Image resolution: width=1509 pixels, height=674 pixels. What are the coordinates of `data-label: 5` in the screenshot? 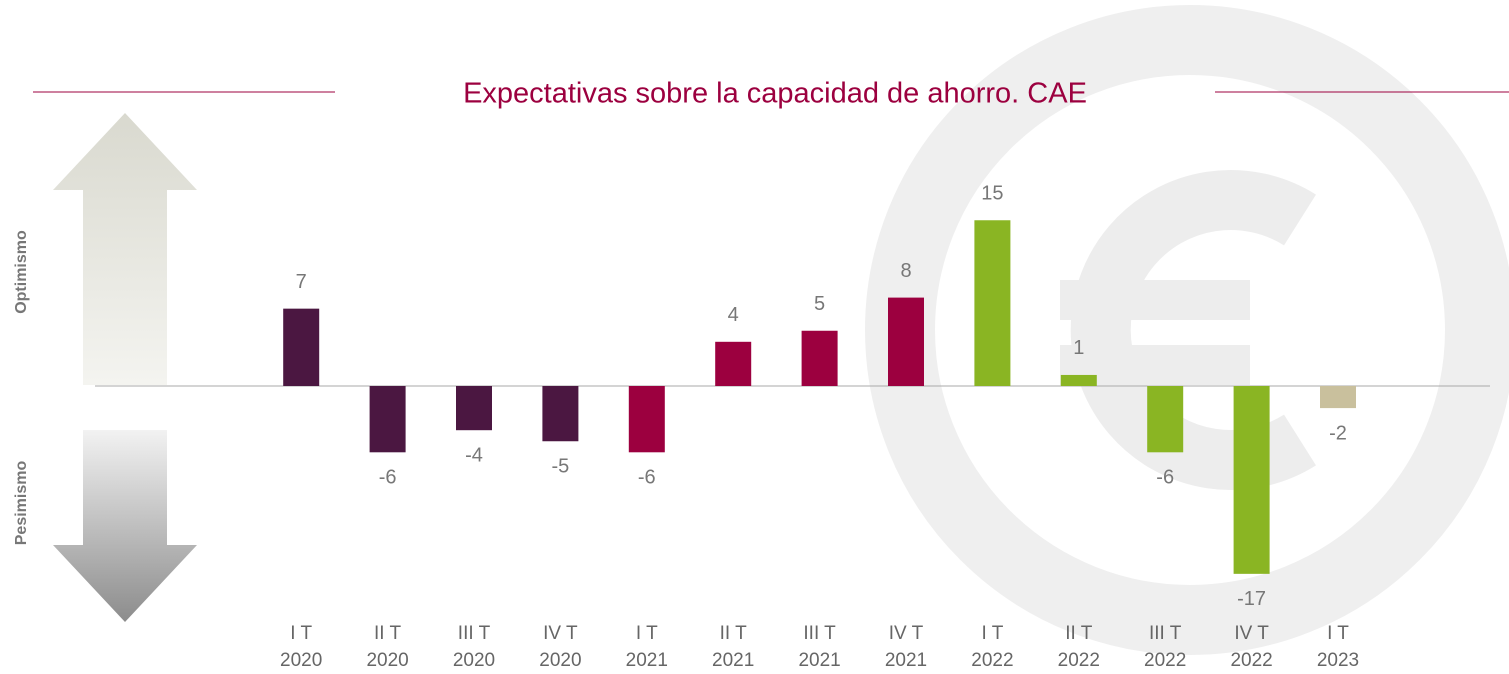 It's located at (819, 304).